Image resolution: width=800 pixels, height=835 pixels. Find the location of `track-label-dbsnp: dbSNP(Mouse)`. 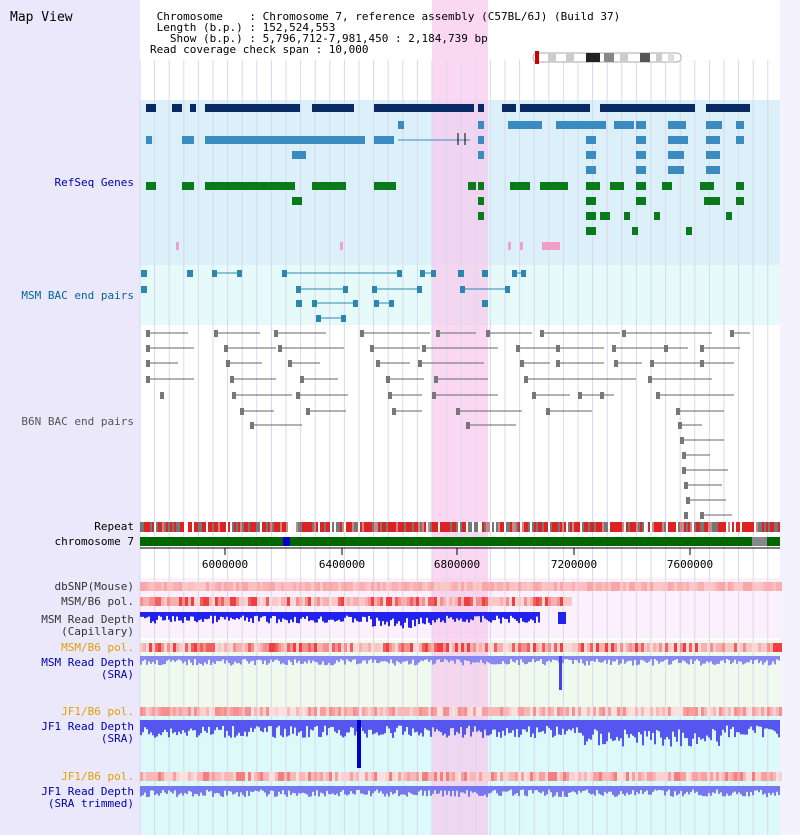

track-label-dbsnp: dbSNP(Mouse) is located at coordinates (94, 586).